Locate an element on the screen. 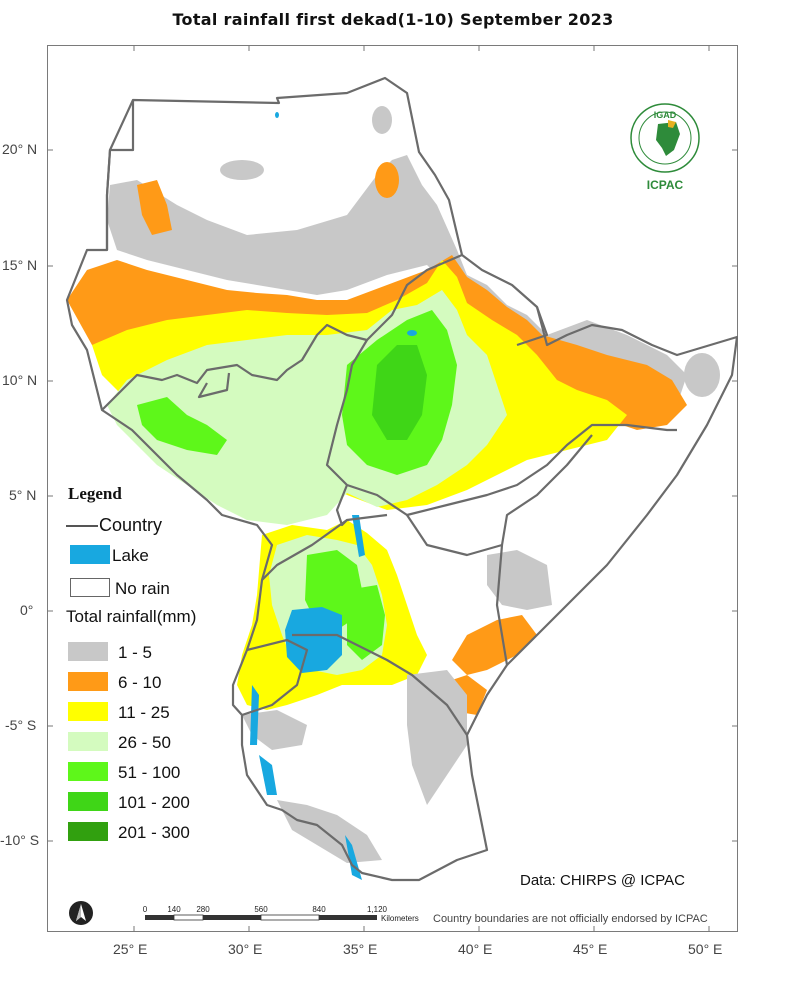 The width and height of the screenshot is (786, 981). lon-label-50e: 50° E is located at coordinates (705, 949).